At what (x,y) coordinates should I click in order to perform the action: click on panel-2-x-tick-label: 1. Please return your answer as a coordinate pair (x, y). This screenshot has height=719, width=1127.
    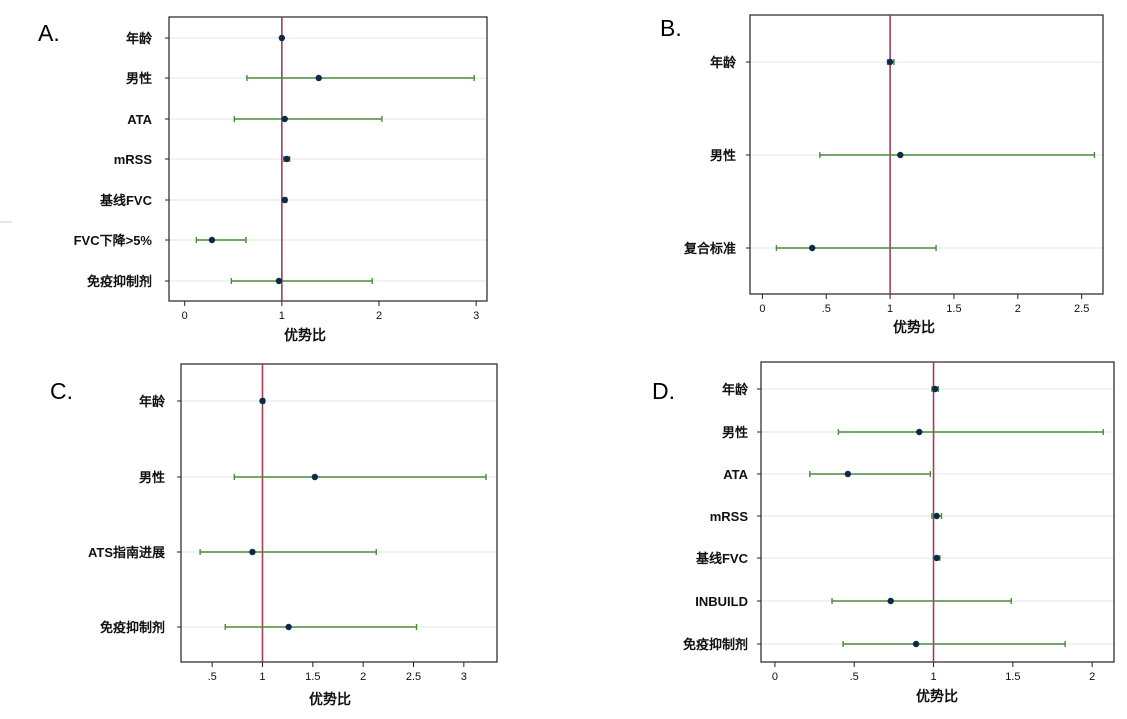
    Looking at the image, I should click on (890, 309).